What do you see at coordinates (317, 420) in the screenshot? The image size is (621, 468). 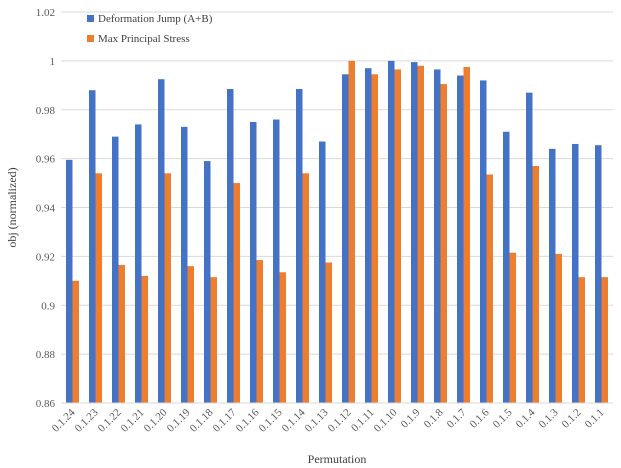 I see `x-tick-label: 0.1.13` at bounding box center [317, 420].